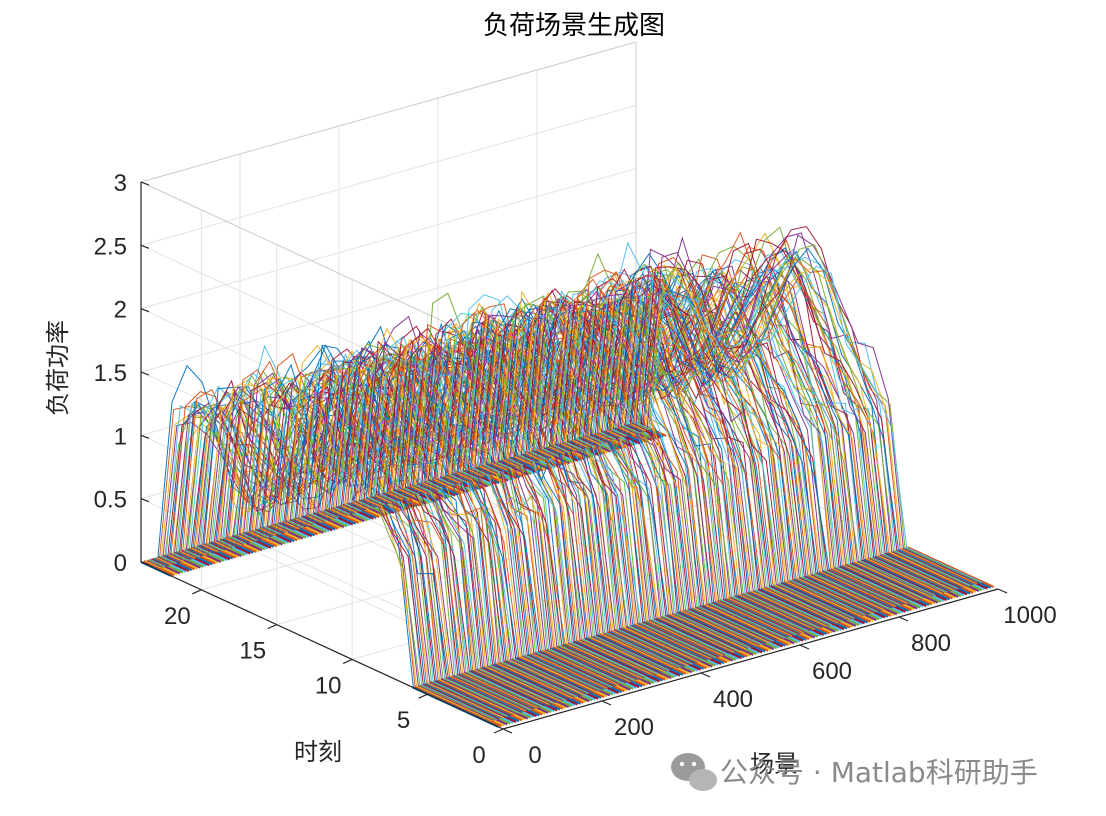 The image size is (1106, 816). I want to click on x-tick-label: 400, so click(733, 699).